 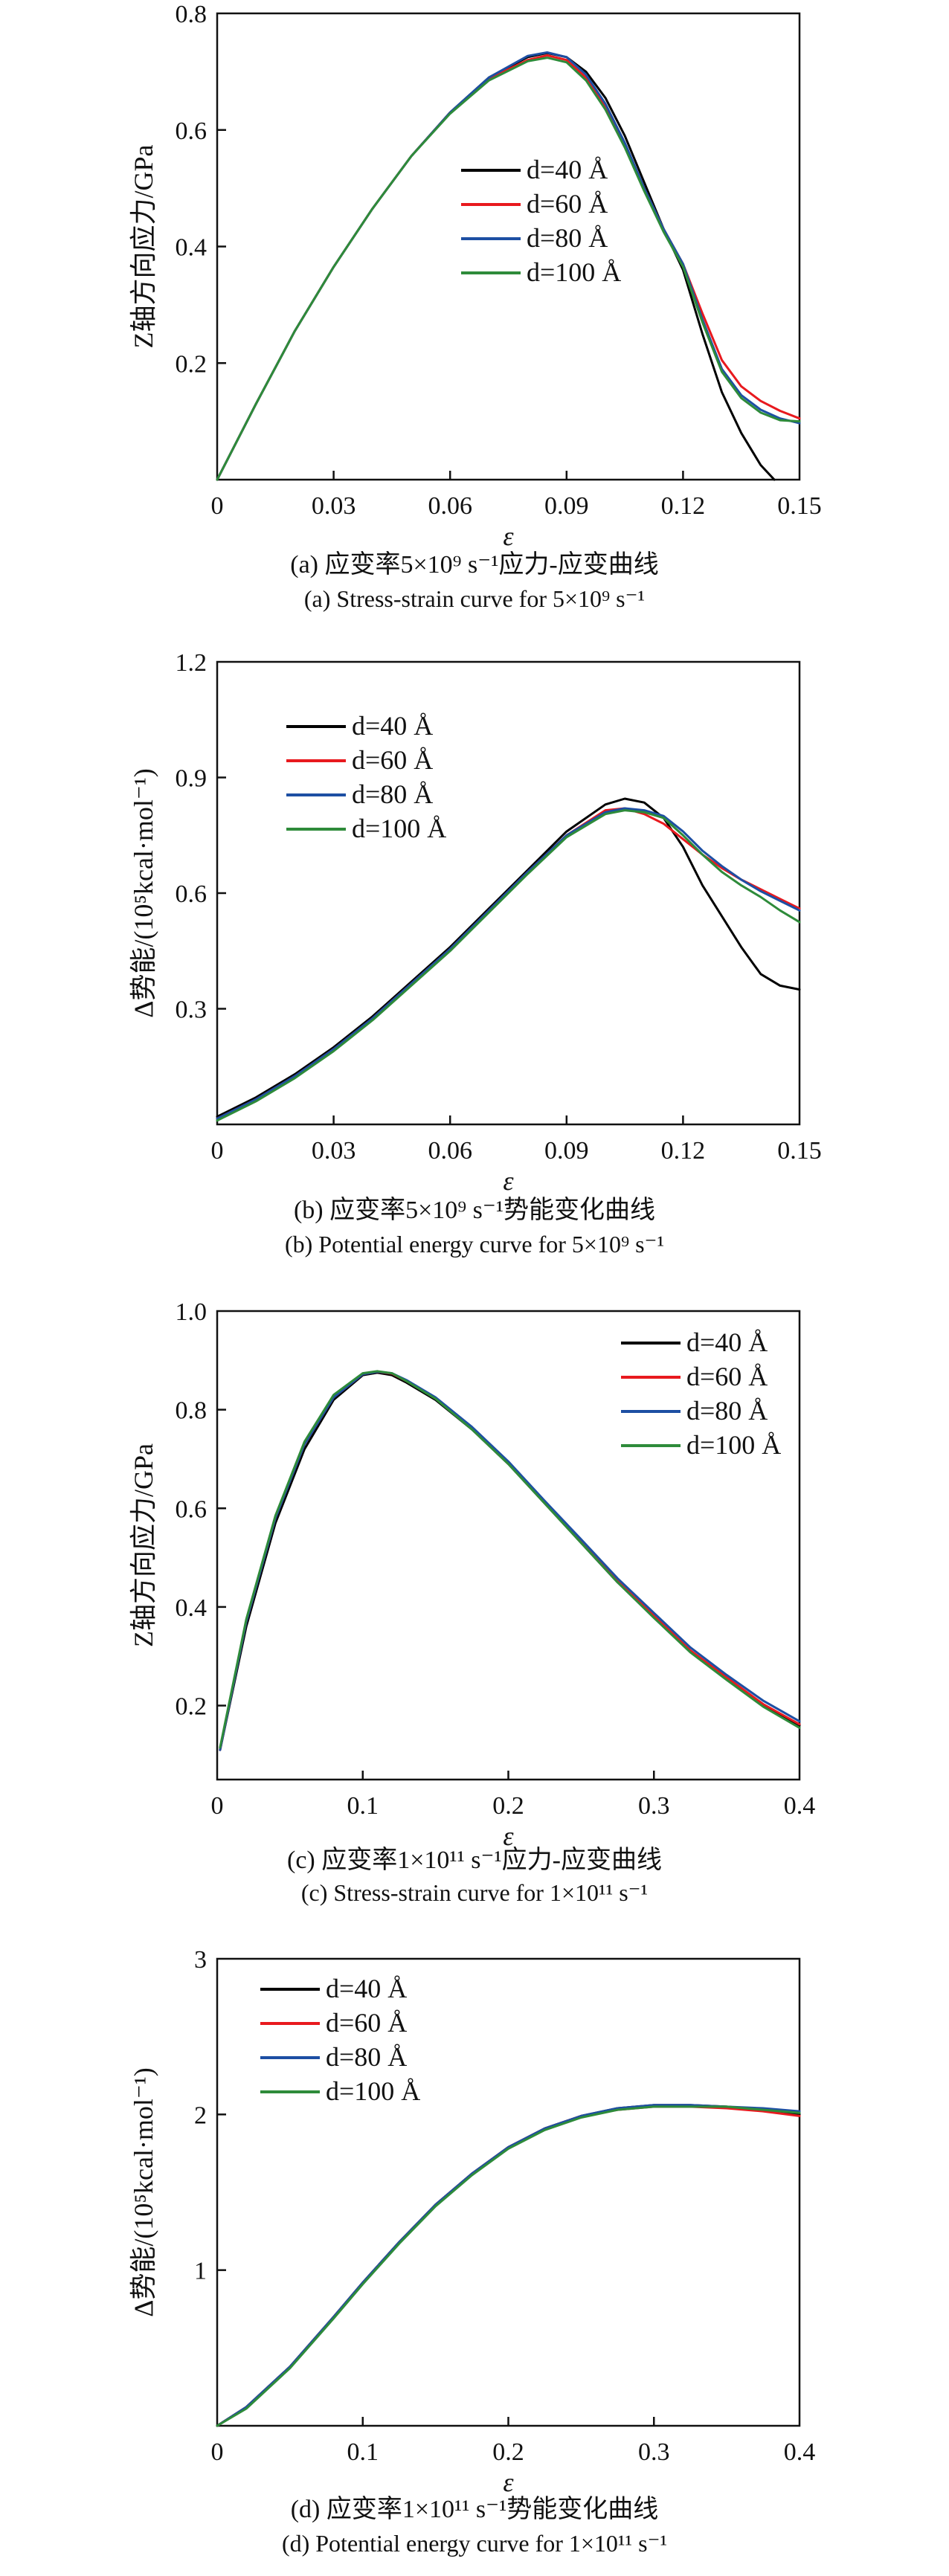 What do you see at coordinates (192, 663) in the screenshot?
I see `y-tick-label: 1.2` at bounding box center [192, 663].